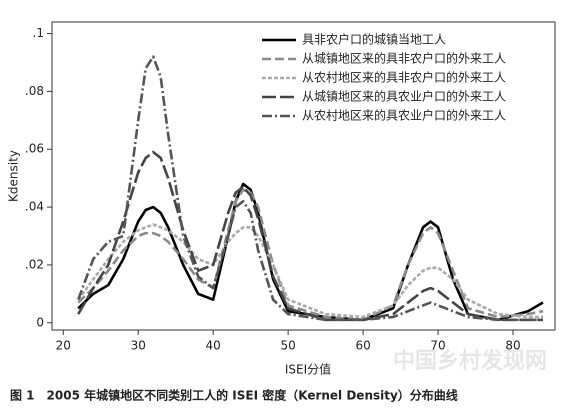  I want to click on legend-label: 从城镇地区来的具农业户口的外来工人, so click(404, 96).